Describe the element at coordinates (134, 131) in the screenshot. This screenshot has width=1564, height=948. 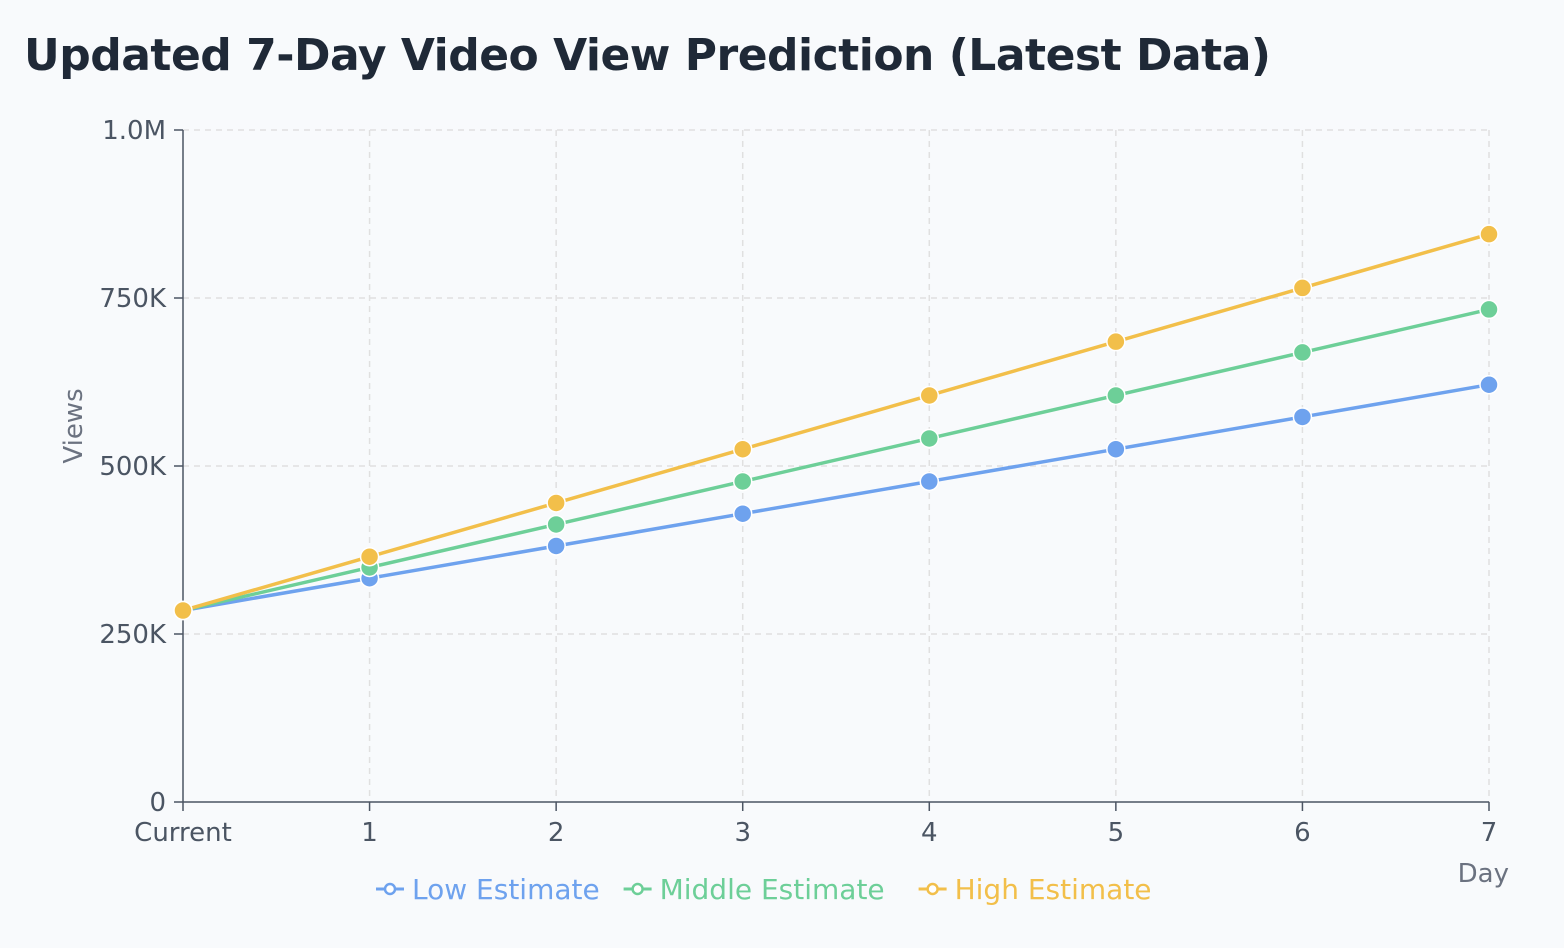
I see `y-tick-label: 1.0M` at that location.